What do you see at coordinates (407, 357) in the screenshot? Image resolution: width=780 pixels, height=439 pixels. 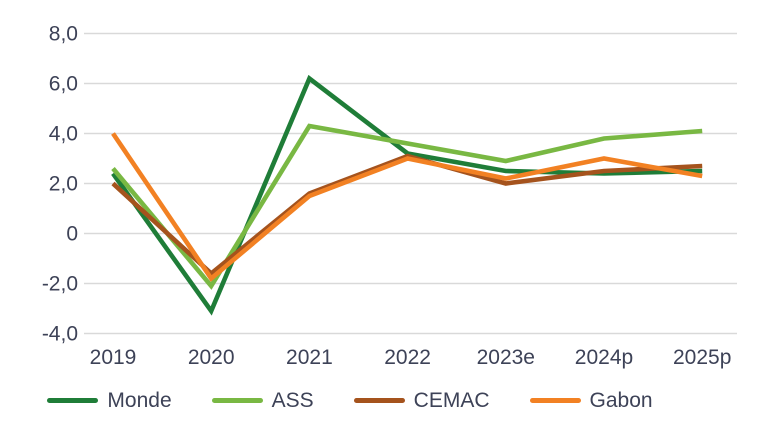 I see `x-axis-tick-label: 2022` at bounding box center [407, 357].